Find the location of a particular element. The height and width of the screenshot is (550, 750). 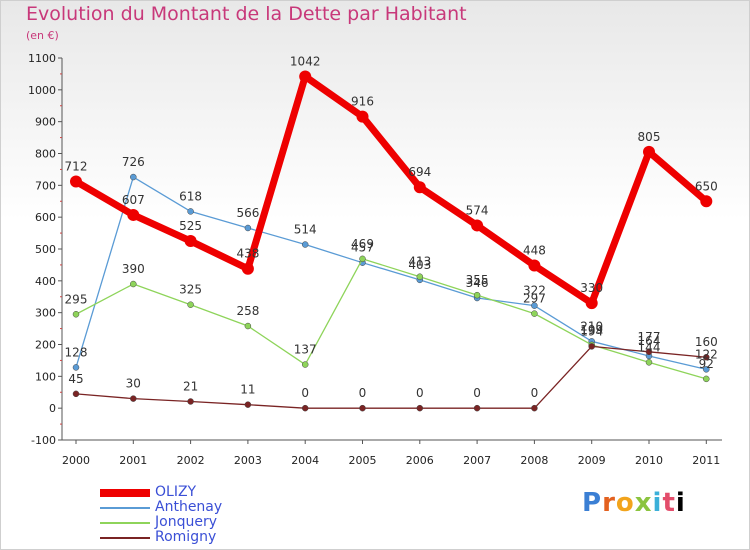

x-tick-label: 2000 is located at coordinates (76, 460).